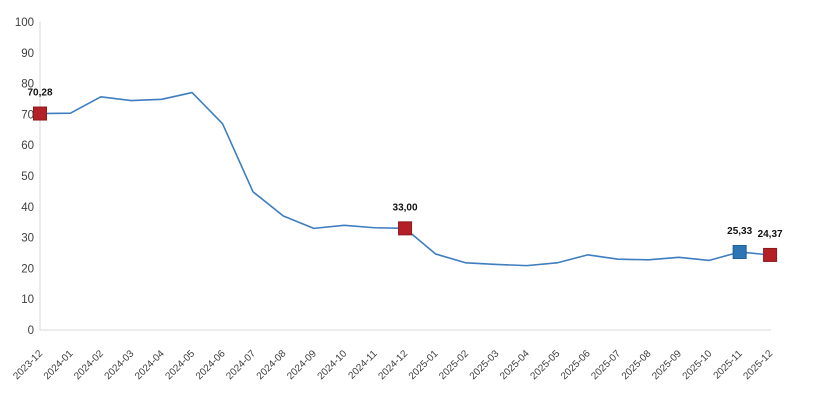  What do you see at coordinates (405, 207) in the screenshot?
I see `data-label-2024-12: 33,00` at bounding box center [405, 207].